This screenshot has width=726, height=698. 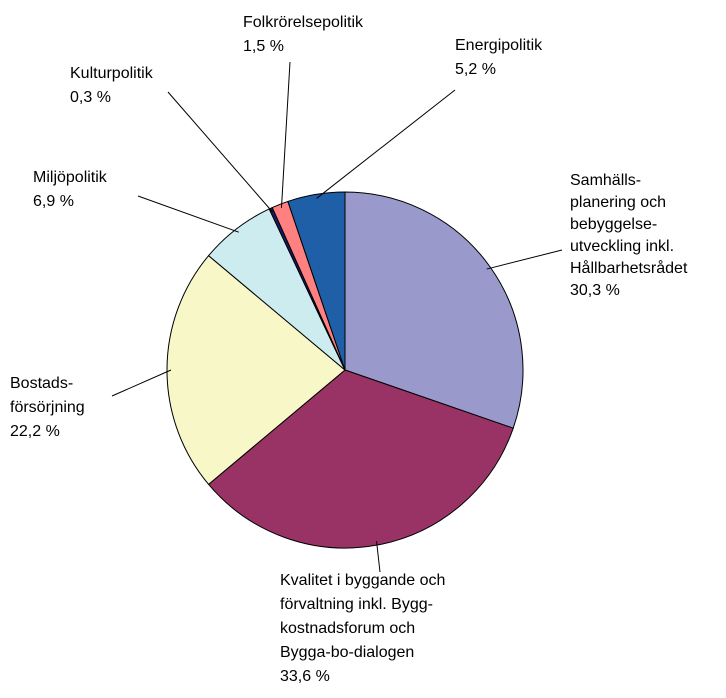 What do you see at coordinates (618, 202) in the screenshot?
I see `slice-label: planering och` at bounding box center [618, 202].